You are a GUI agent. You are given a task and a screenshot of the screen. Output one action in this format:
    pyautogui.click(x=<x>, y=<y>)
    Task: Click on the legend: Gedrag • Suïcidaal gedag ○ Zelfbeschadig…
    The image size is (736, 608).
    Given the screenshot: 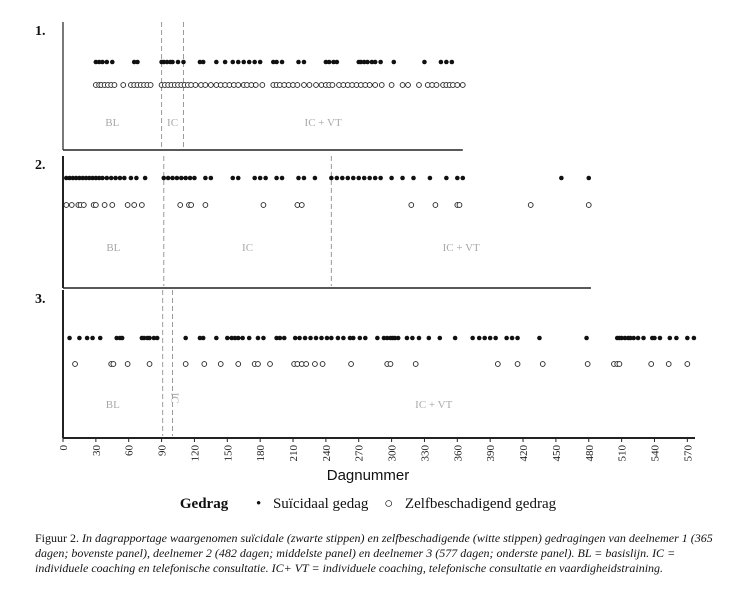 What is the action you would take?
    pyautogui.click(x=368, y=504)
    